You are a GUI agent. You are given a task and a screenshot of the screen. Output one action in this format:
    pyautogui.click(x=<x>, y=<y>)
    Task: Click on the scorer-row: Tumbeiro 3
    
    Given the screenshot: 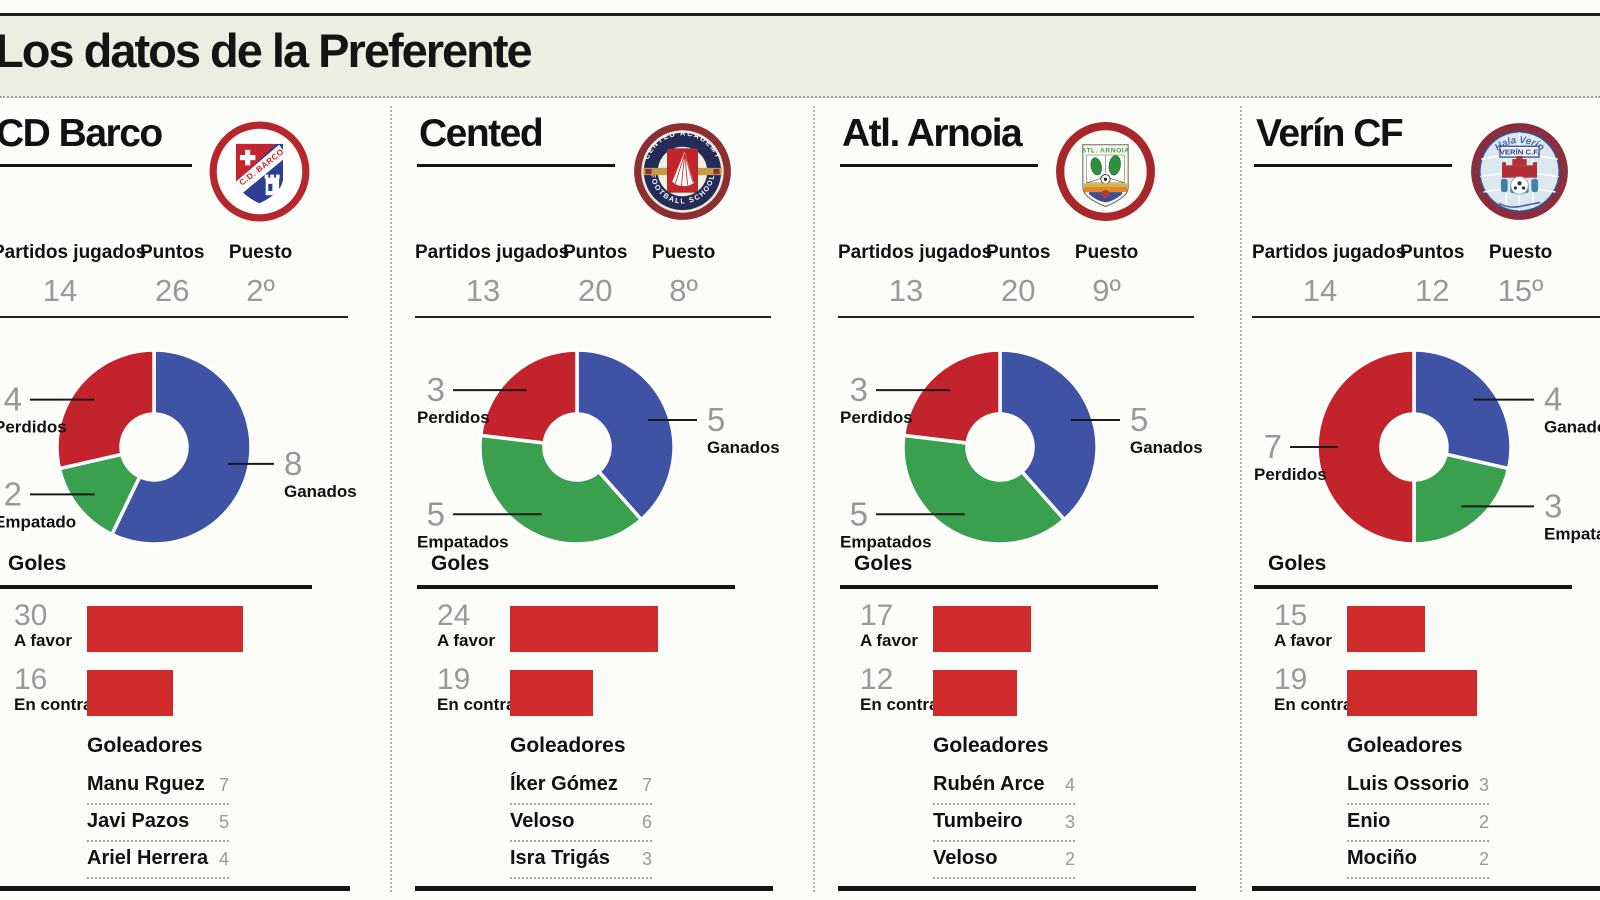 What is the action you would take?
    pyautogui.click(x=1004, y=823)
    